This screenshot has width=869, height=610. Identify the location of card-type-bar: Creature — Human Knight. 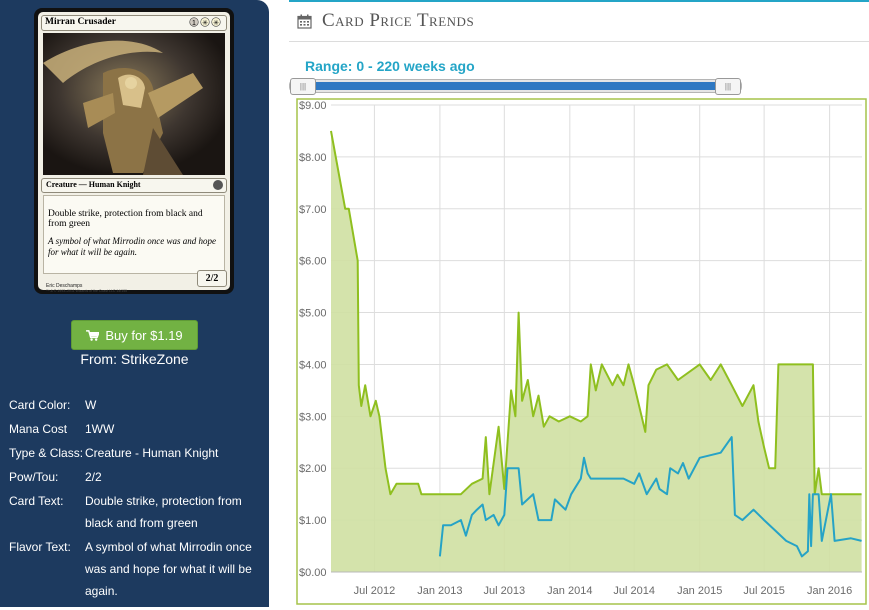
(134, 185).